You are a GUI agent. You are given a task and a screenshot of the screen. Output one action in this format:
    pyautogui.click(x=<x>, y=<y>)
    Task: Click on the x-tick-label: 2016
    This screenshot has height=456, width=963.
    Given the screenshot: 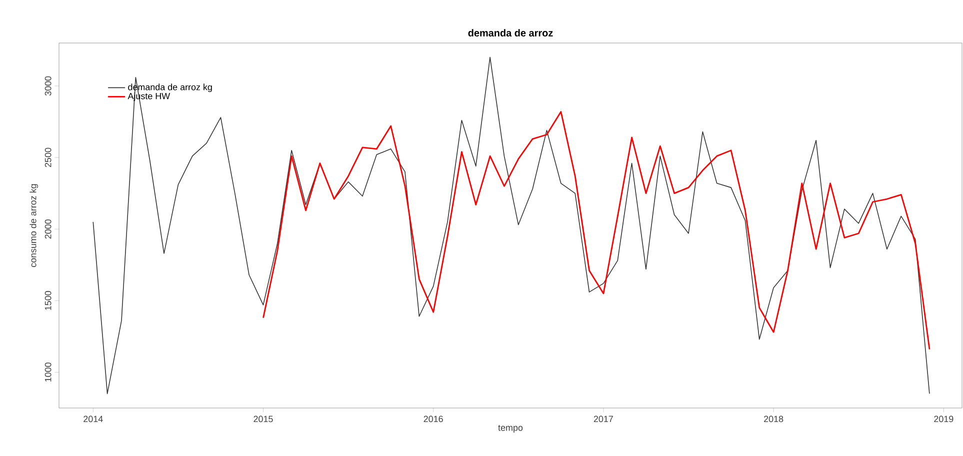 What is the action you would take?
    pyautogui.click(x=433, y=419)
    